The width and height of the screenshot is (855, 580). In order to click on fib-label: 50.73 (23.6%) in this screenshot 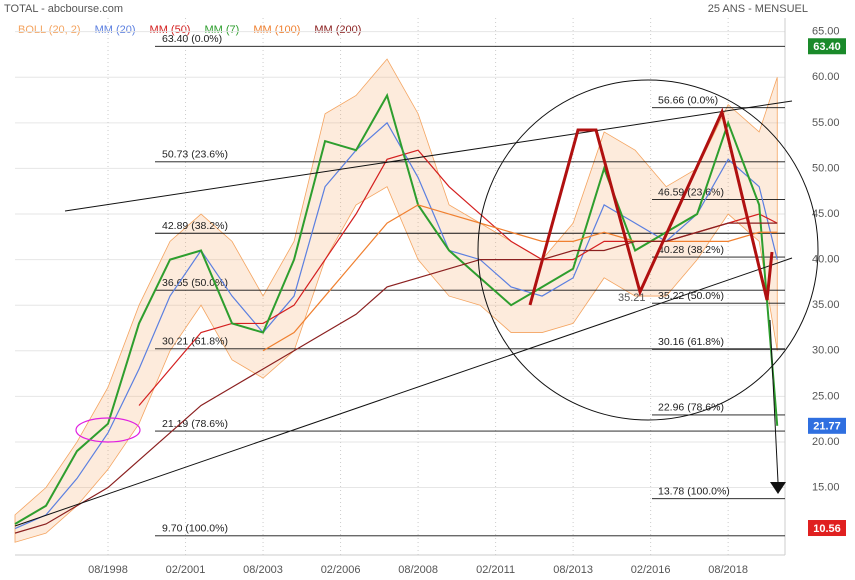, I will do `click(195, 155)`.